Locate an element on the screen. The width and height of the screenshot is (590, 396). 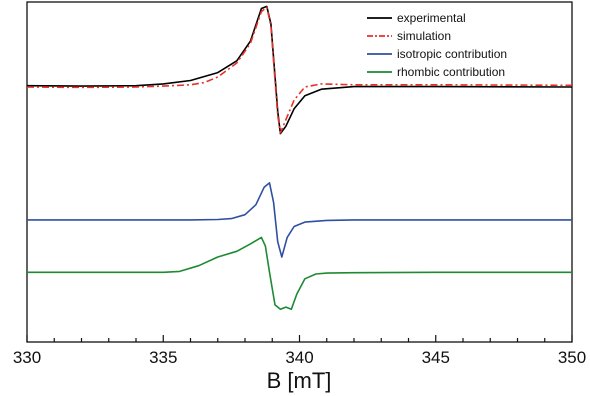
x-tick-label: 340 is located at coordinates (299, 357).